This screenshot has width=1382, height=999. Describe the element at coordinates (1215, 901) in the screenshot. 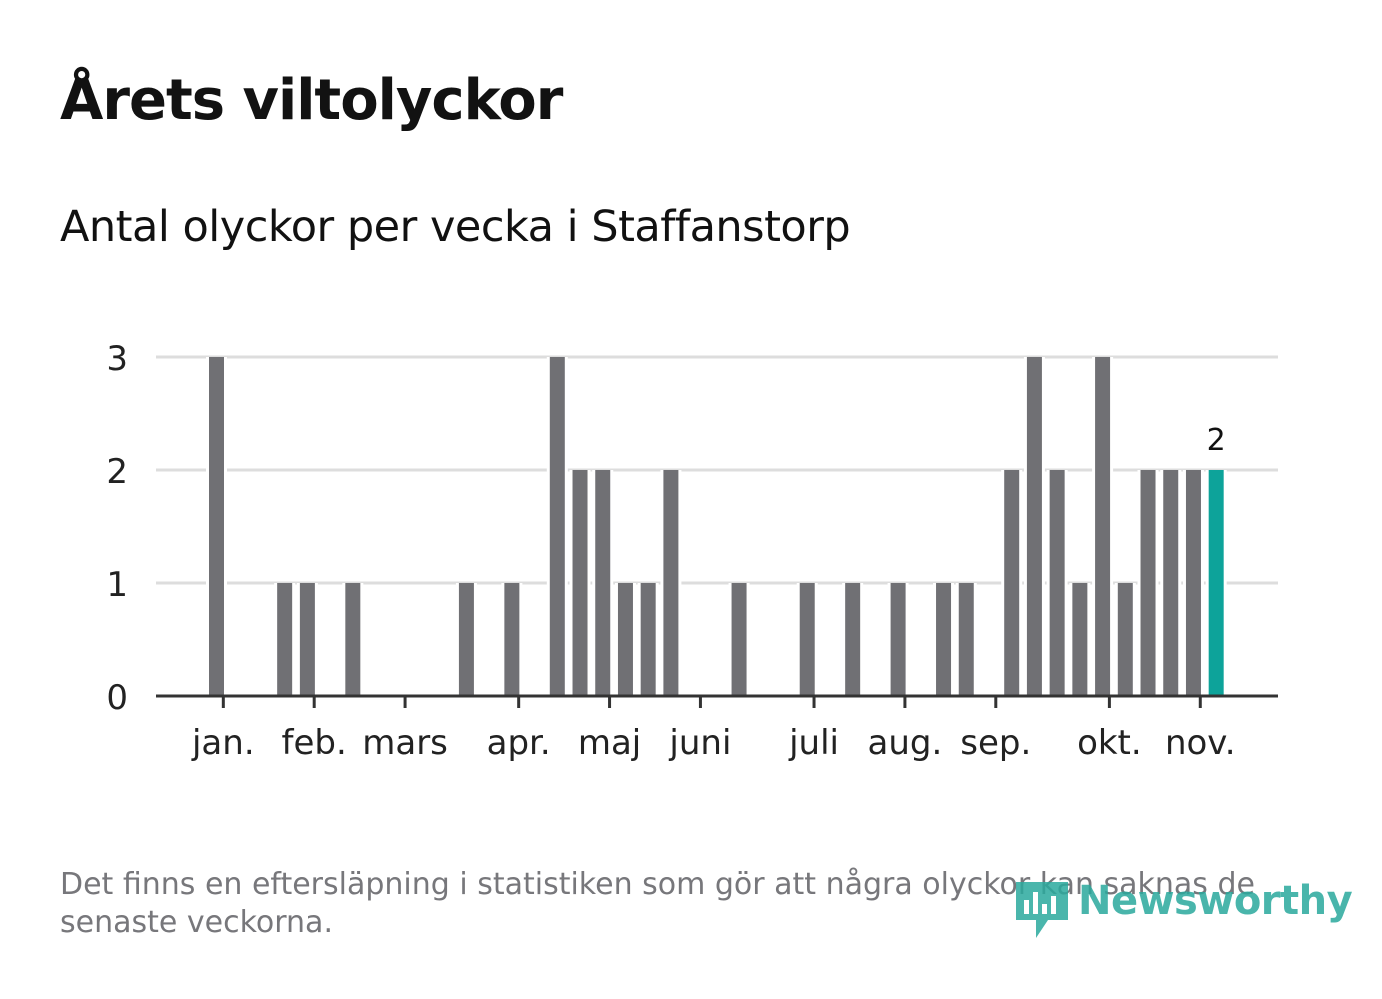

I see `newsworthy-logo-text: Newsworthy` at that location.